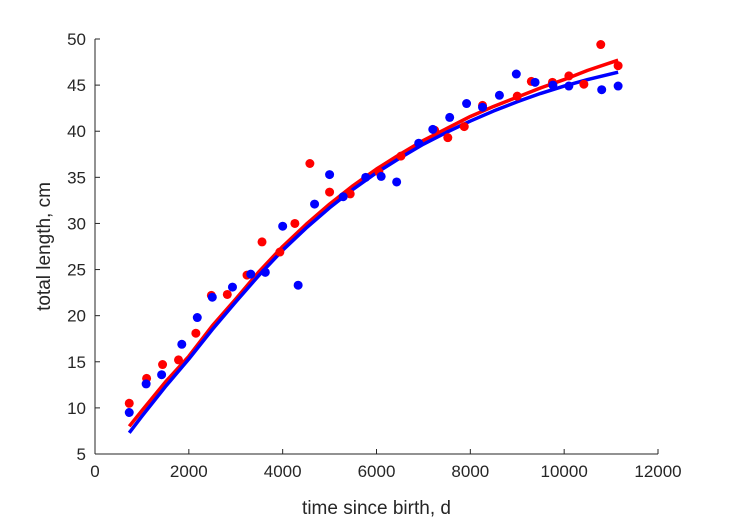 The height and width of the screenshot is (521, 729). What do you see at coordinates (94, 471) in the screenshot?
I see `x-tick-label: 0` at bounding box center [94, 471].